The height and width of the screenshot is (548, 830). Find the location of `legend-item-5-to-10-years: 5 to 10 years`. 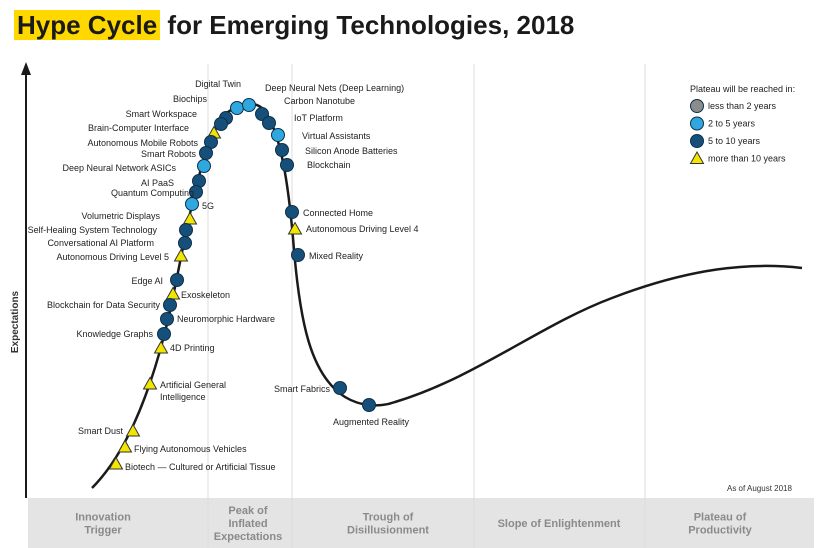

legend-item-5-to-10-years: 5 to 10 years is located at coordinates (725, 141).